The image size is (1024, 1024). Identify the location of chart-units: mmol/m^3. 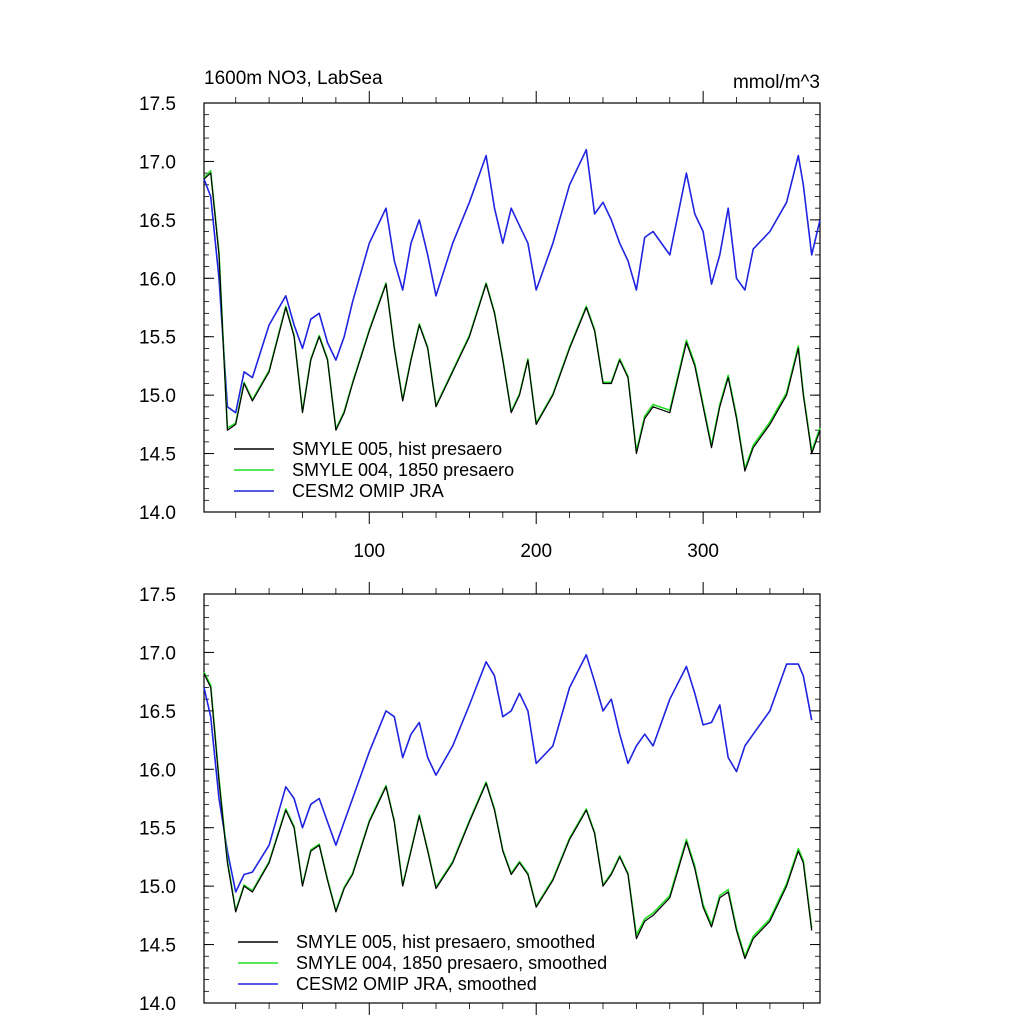
(776, 82).